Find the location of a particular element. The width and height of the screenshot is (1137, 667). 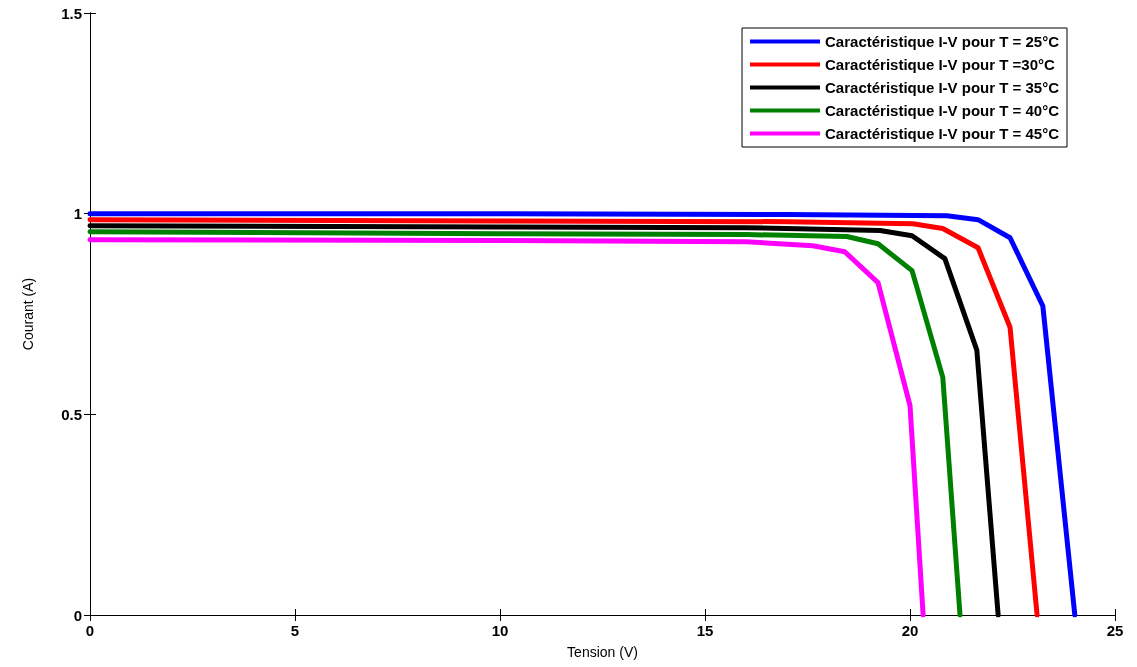

legend-label: Caractéristique I-V pour T =30°C is located at coordinates (940, 64).